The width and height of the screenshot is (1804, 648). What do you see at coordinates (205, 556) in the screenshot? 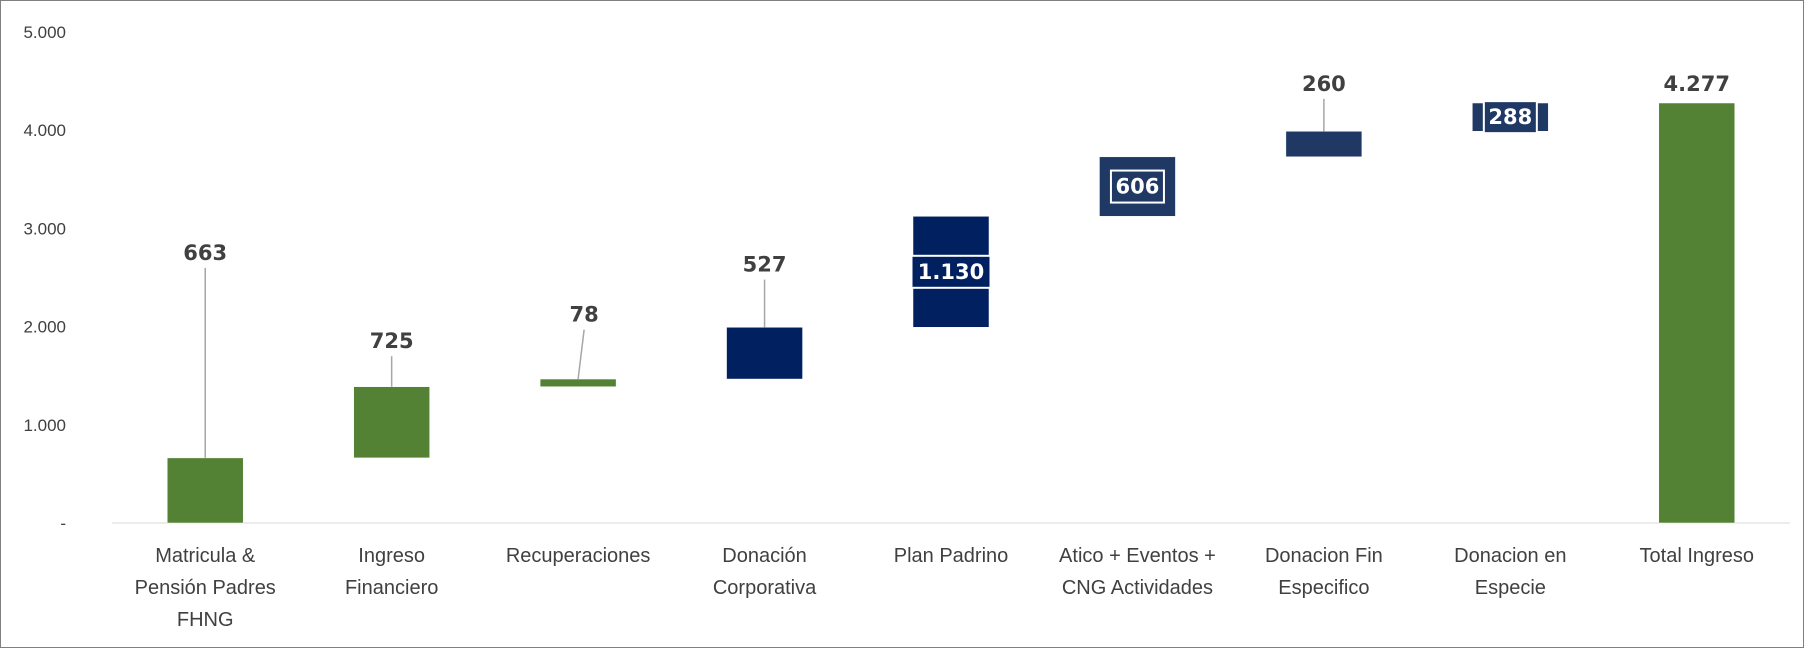
I see `category-label: Matricula &` at bounding box center [205, 556].